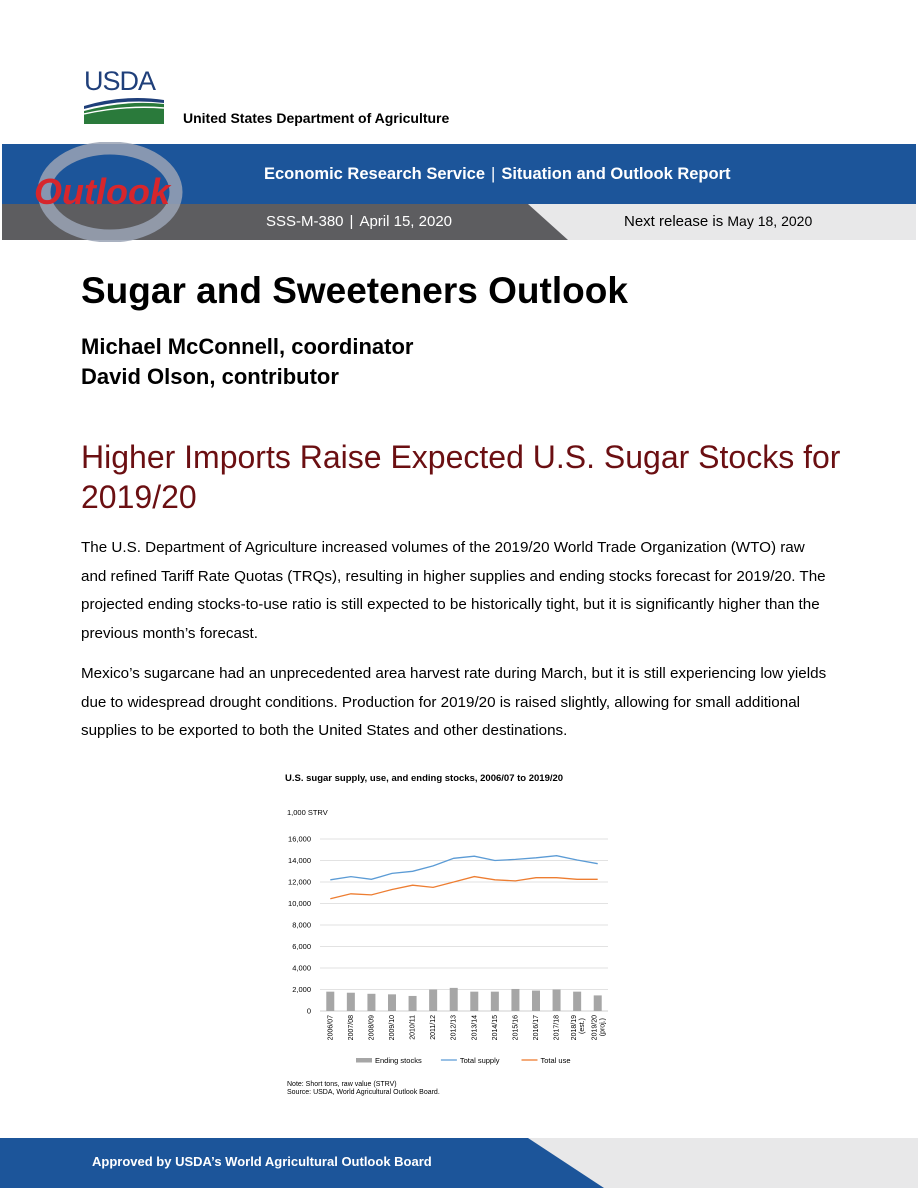 The width and height of the screenshot is (918, 1188). Describe the element at coordinates (342, 1084) in the screenshot. I see `chart-note: Note: Short tons, raw value (STRV)` at that location.